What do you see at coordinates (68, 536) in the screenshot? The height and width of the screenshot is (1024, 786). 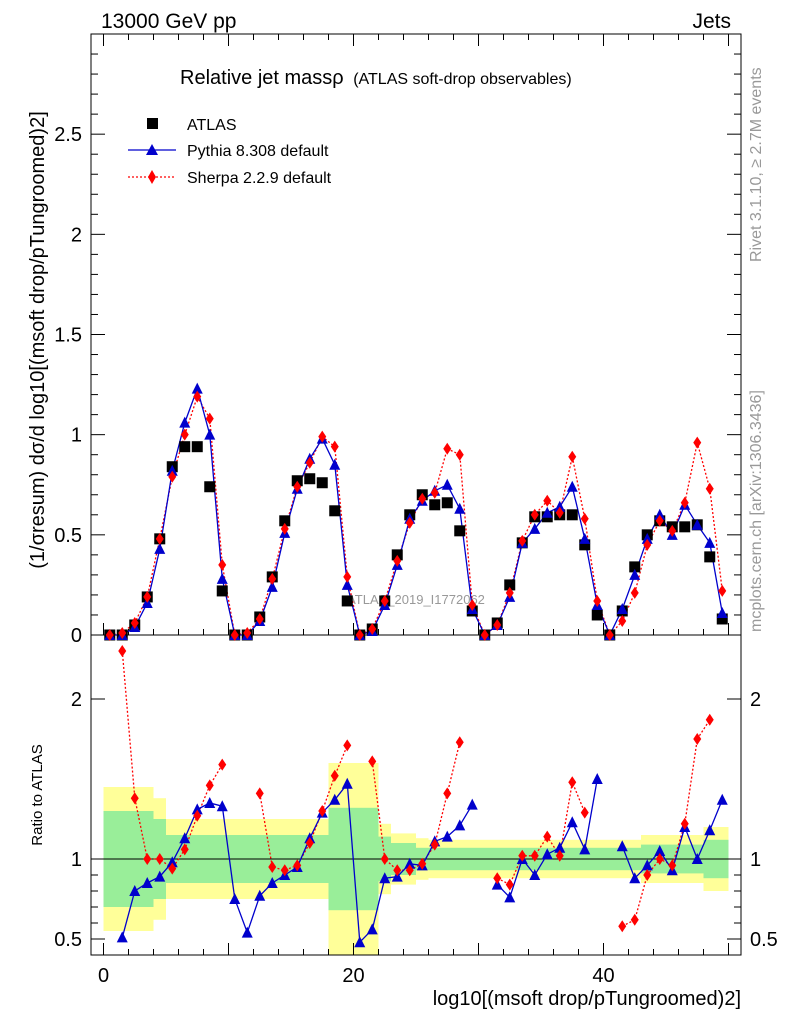 I see `y-tick-label-main: 0.5` at bounding box center [68, 536].